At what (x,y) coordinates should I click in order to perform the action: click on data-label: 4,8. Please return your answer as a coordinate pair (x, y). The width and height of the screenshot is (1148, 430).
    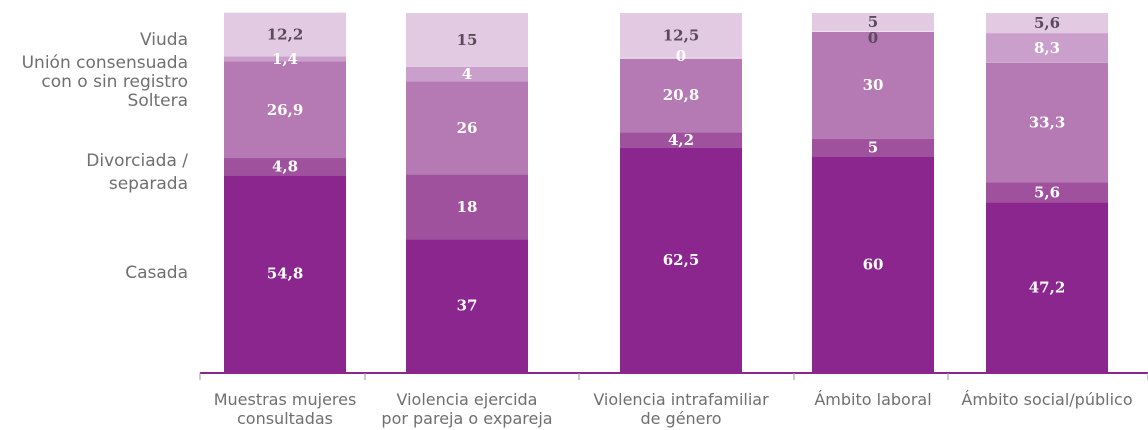
    Looking at the image, I should click on (285, 167).